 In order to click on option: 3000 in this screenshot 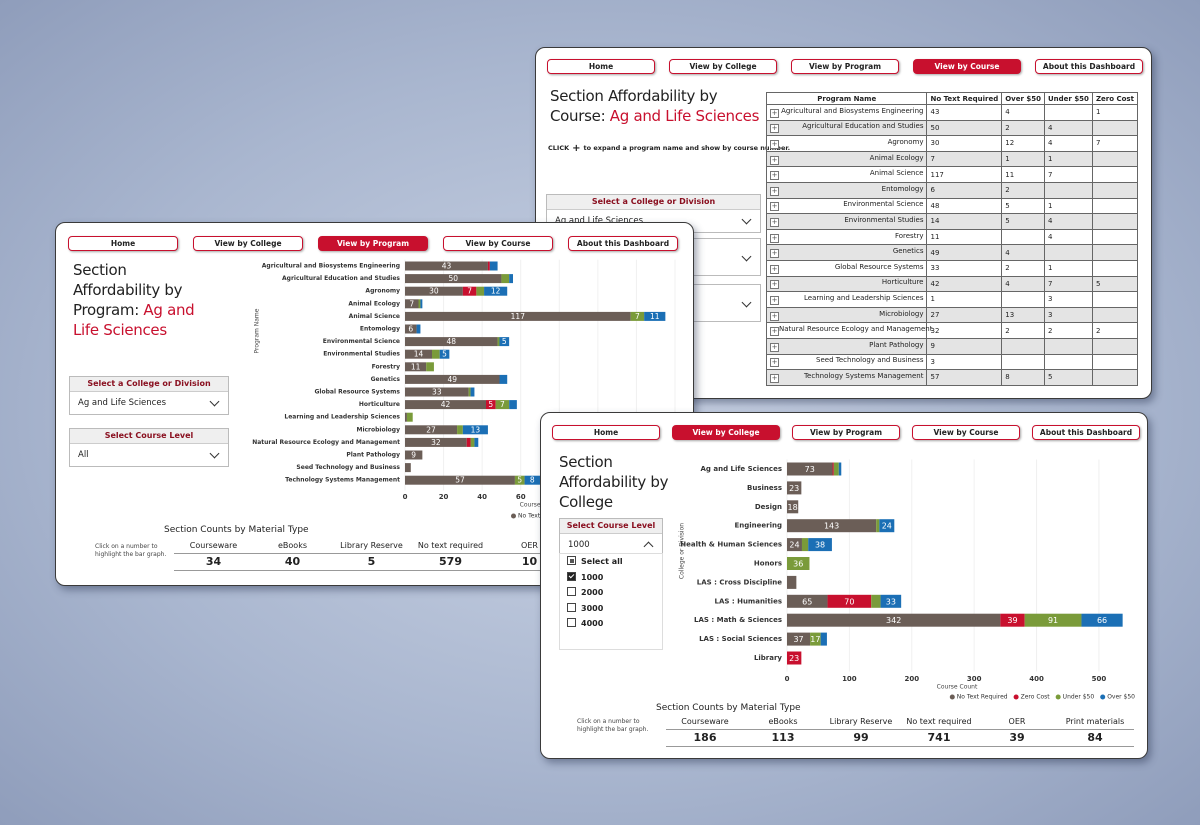, I will do `click(585, 608)`.